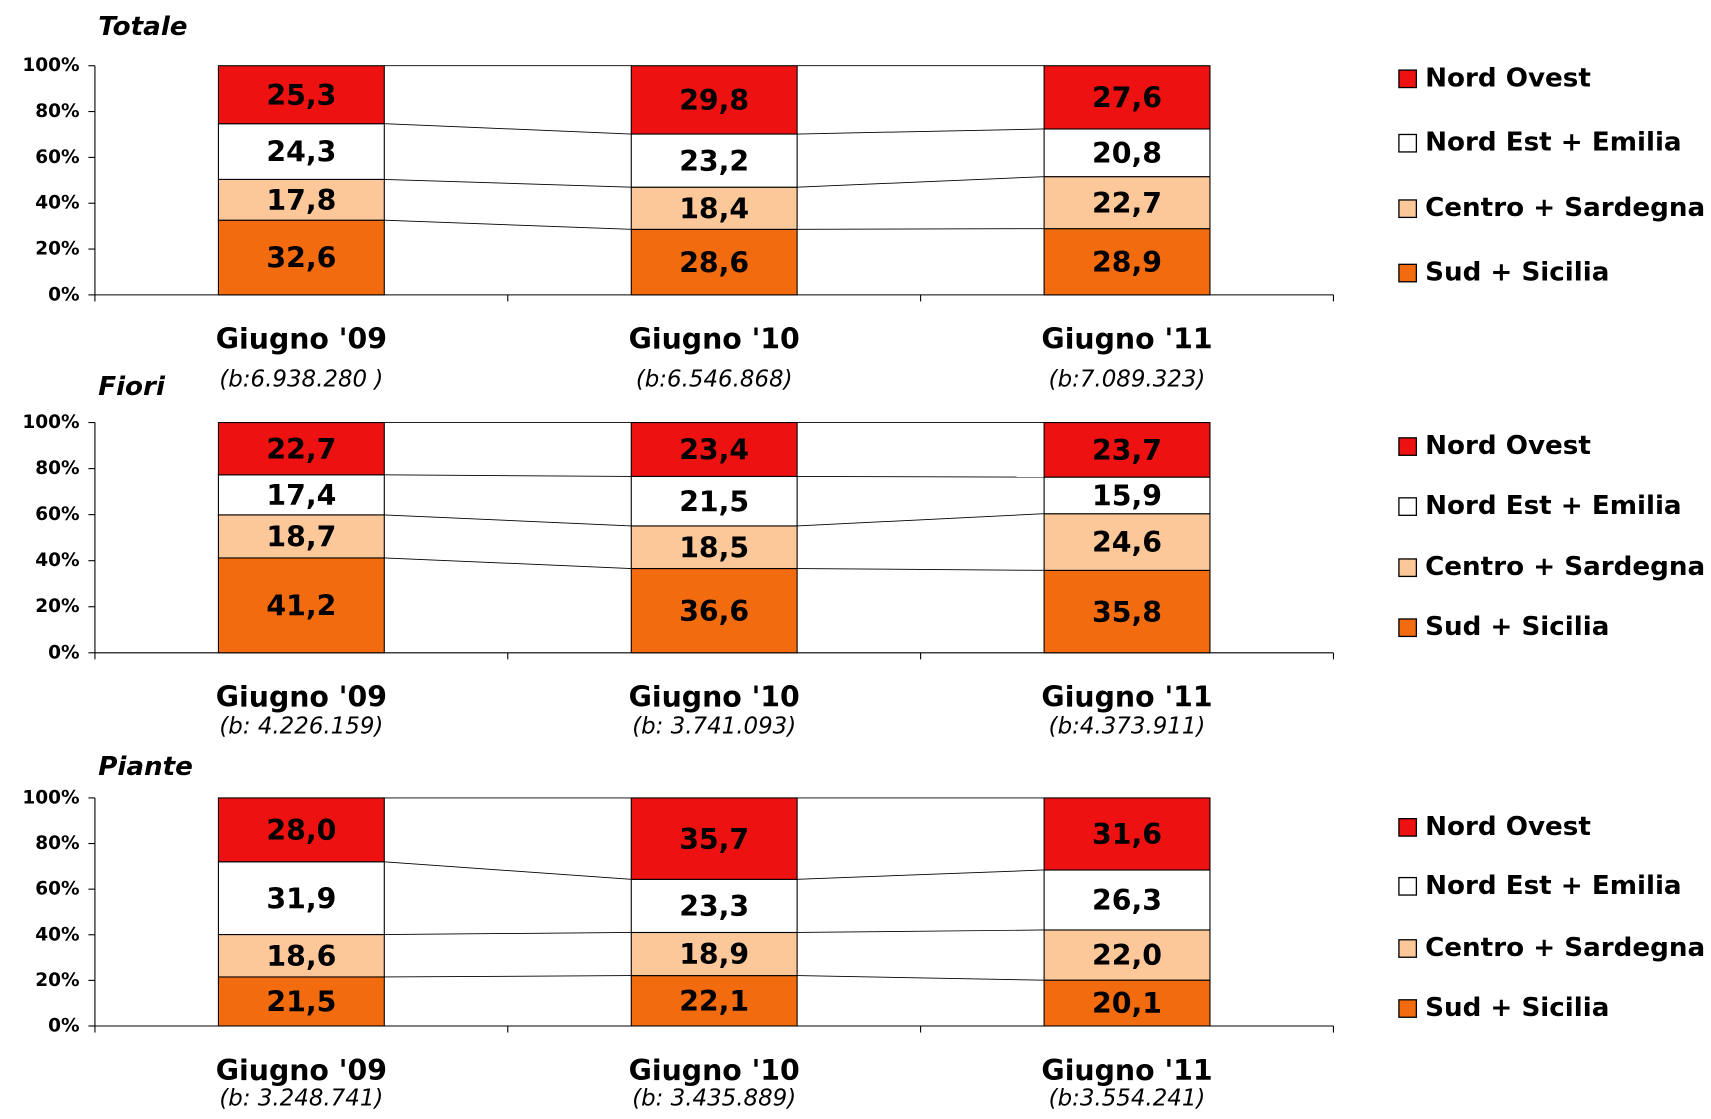 This screenshot has width=1711, height=1119. What do you see at coordinates (1127, 153) in the screenshot?
I see `value-label: 20,8` at bounding box center [1127, 153].